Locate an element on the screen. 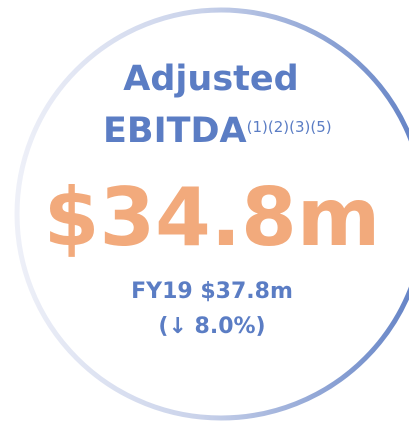  heading-line1: Adjusted is located at coordinates (210, 79).